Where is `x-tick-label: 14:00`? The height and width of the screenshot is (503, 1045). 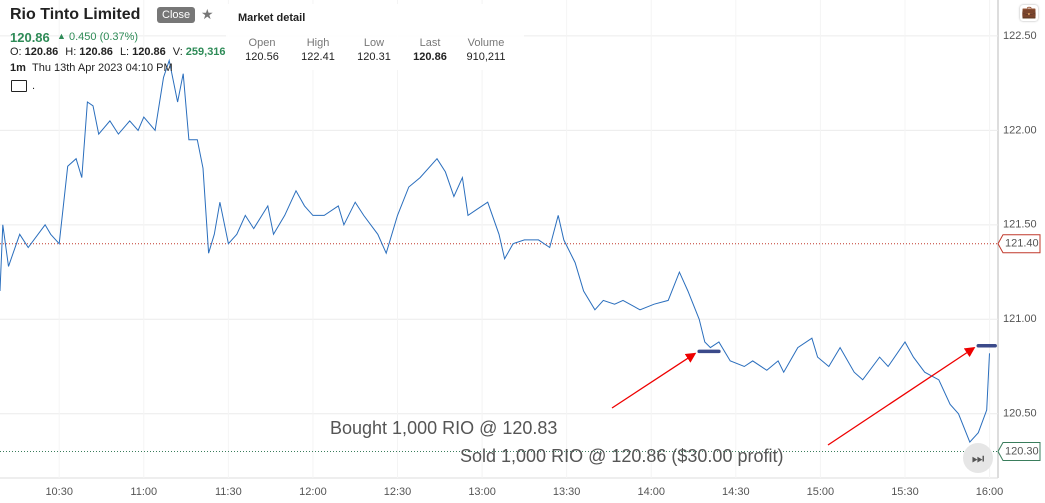 x-tick-label: 14:00 is located at coordinates (651, 492).